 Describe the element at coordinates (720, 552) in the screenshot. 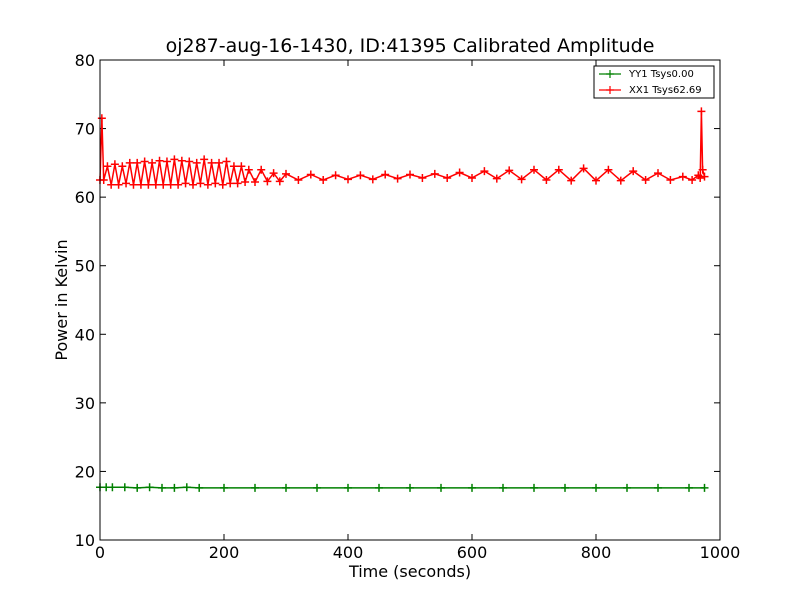

I see `x-tick-label: 1000` at that location.